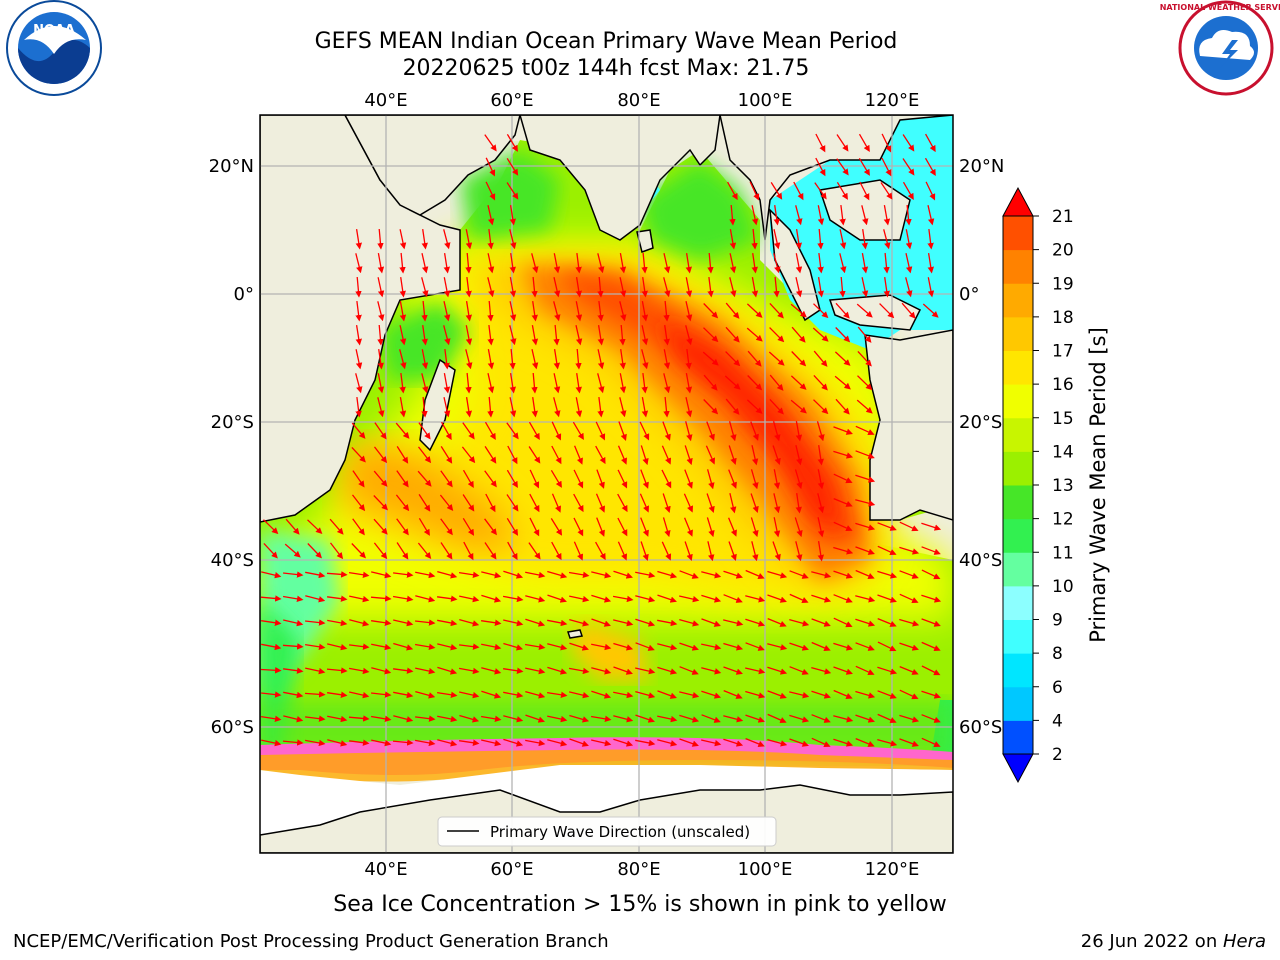 The height and width of the screenshot is (960, 1280). What do you see at coordinates (1173, 941) in the screenshot?
I see `run-date-credit: 26 Jun 2022 on Hera` at bounding box center [1173, 941].